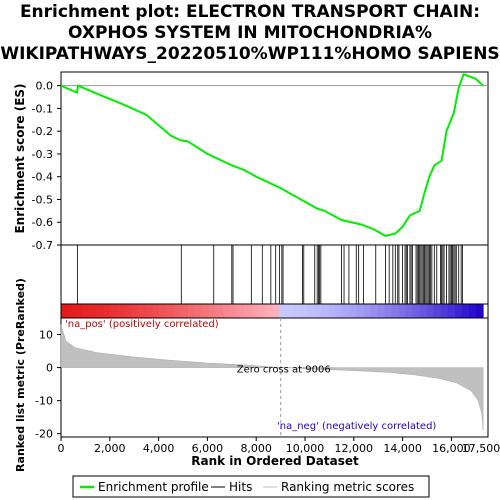  Describe the element at coordinates (20, 158) in the screenshot. I see `es-ylabel: Enrichment score (ES)` at that location.